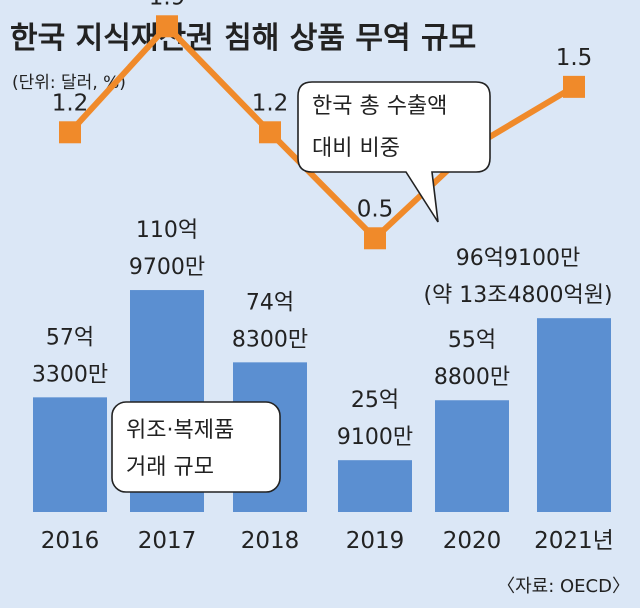 This screenshot has width=640, height=608. What do you see at coordinates (375, 437) in the screenshot?
I see `bar-value-label: 9100만` at bounding box center [375, 437].